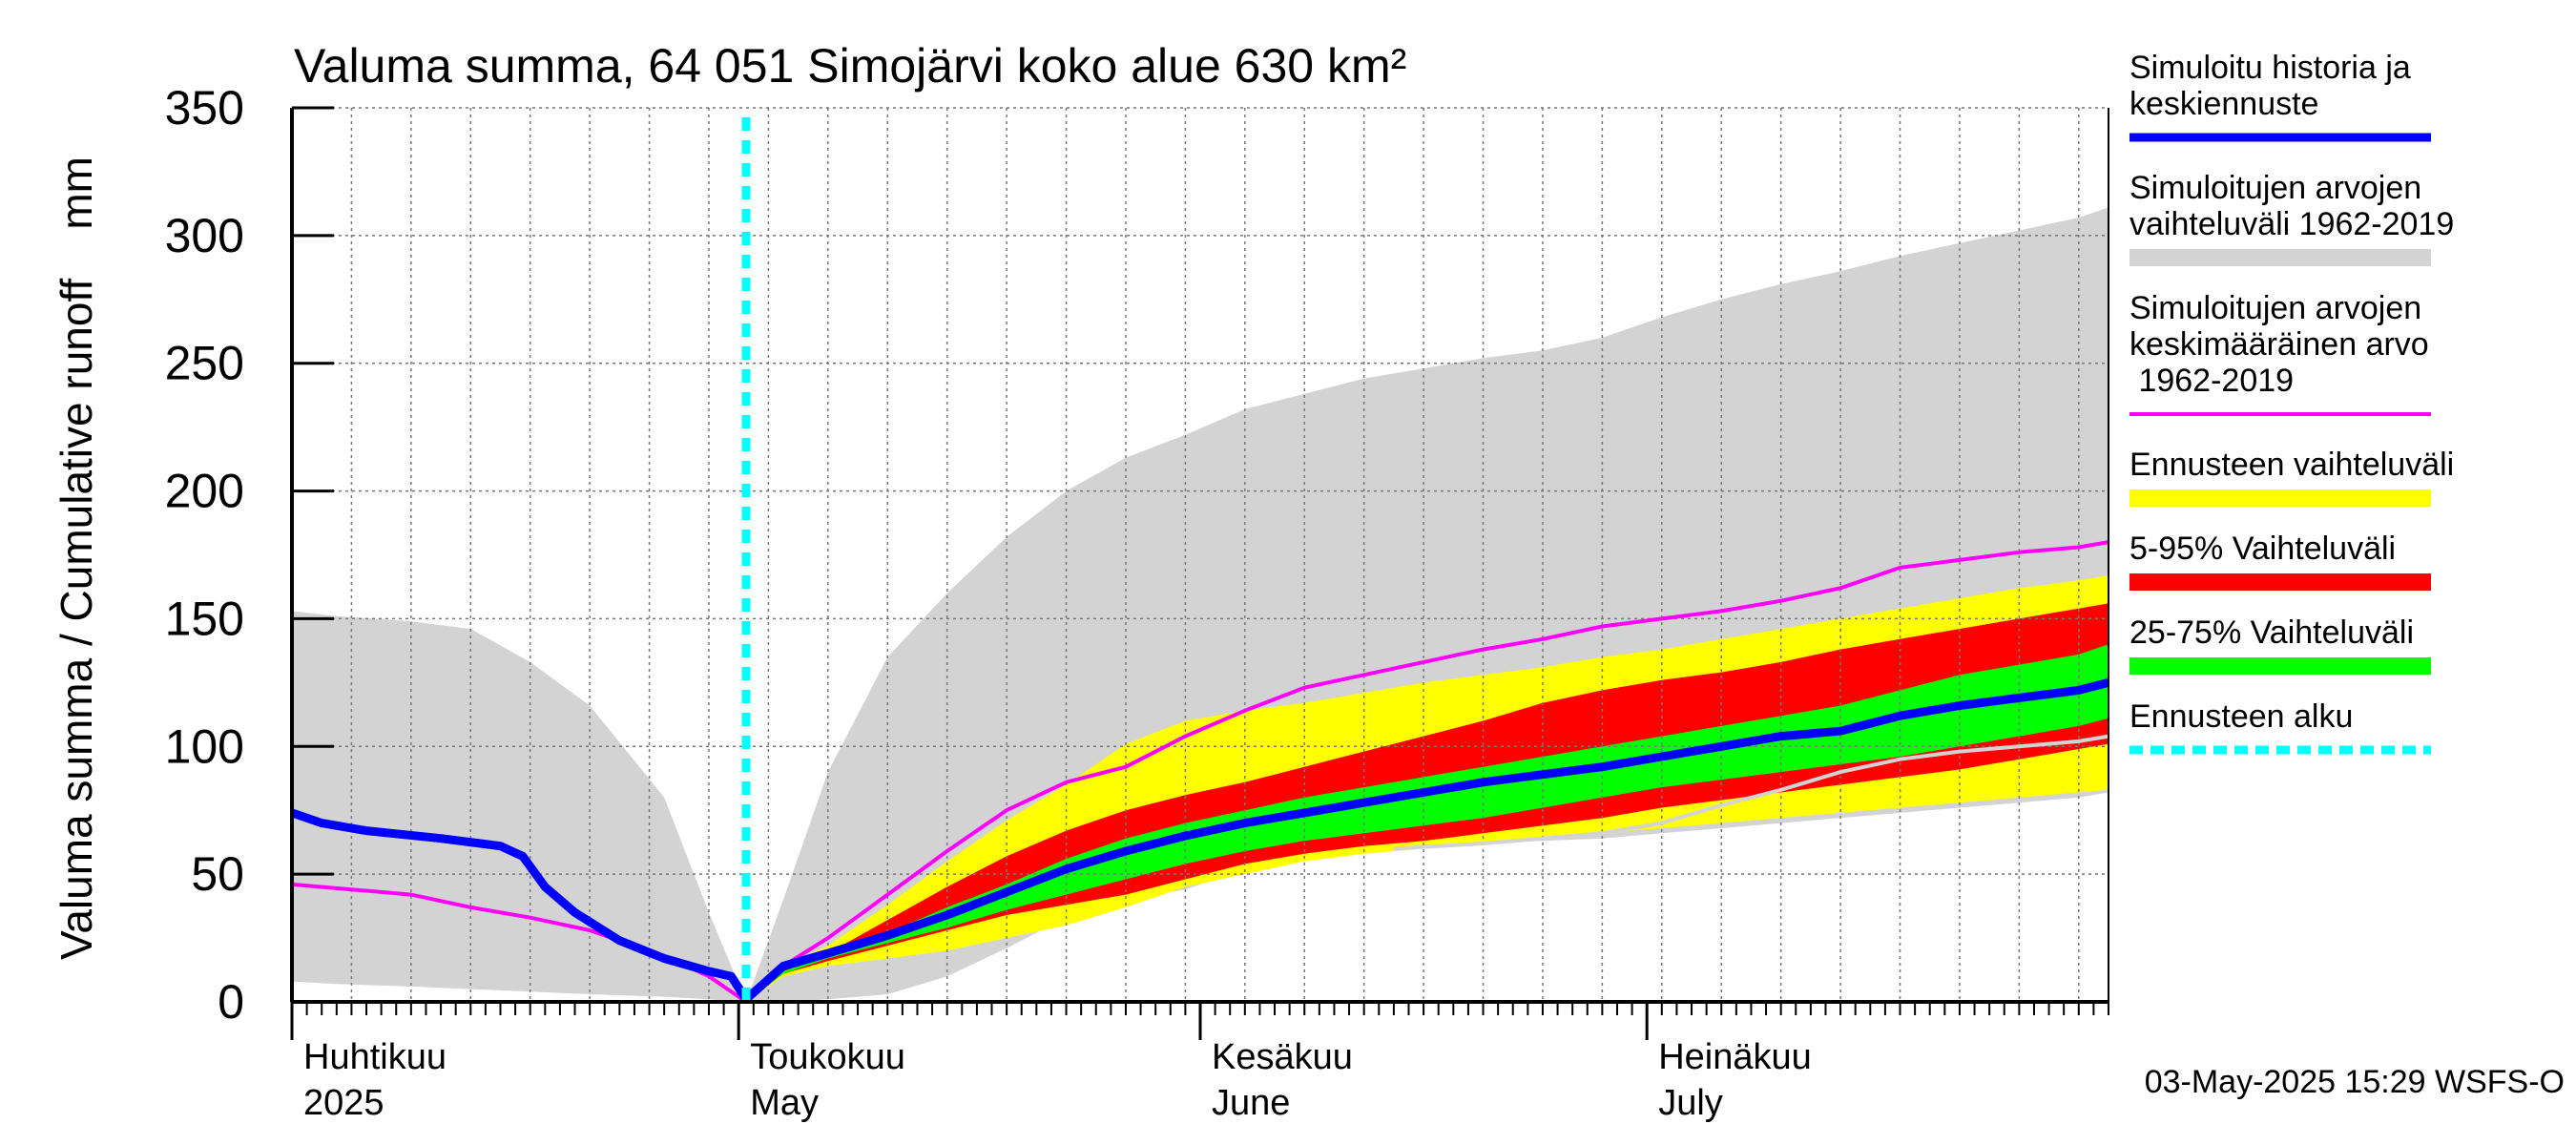  I want to click on y-tick-label: 150, so click(204, 618).